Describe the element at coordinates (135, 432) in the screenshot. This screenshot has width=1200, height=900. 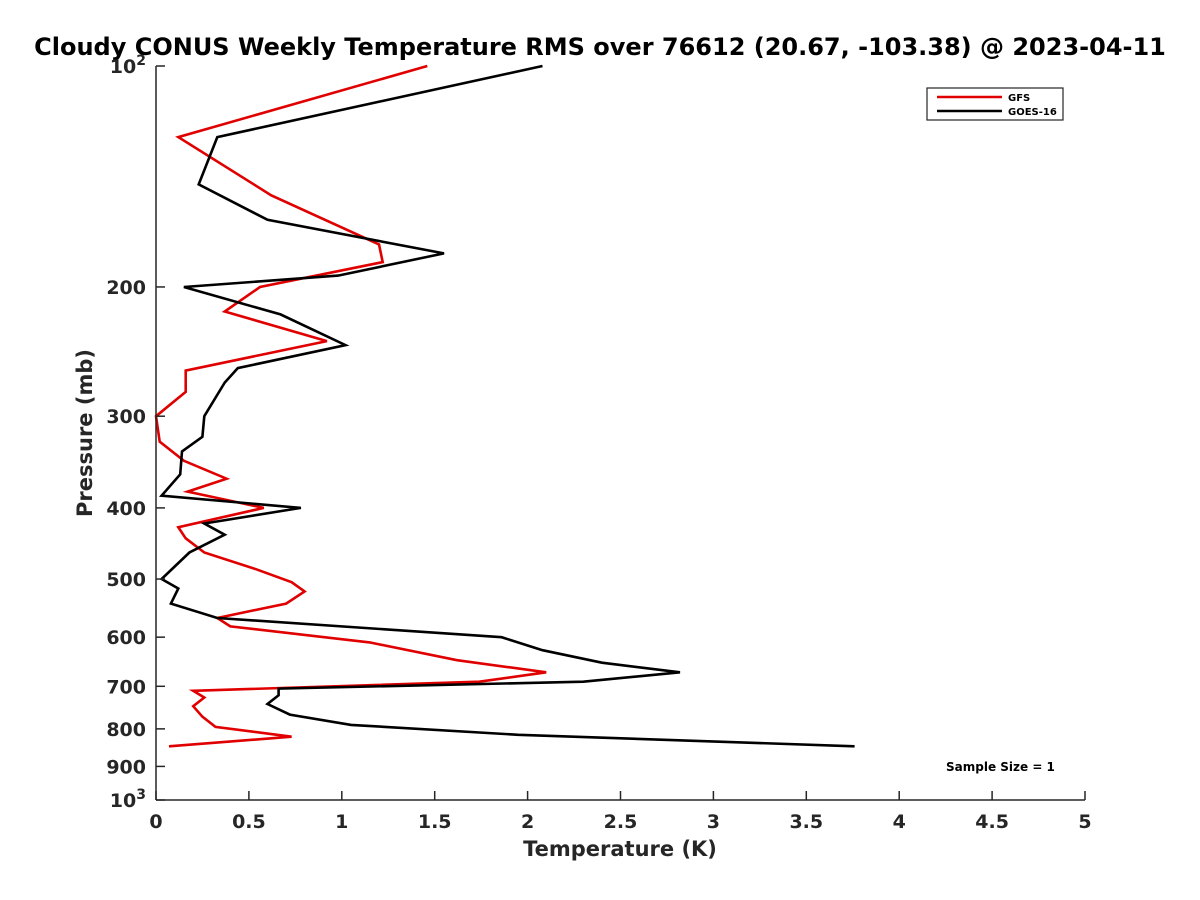
I see `y-axis-ticks: 10² 200 300 400 500 600 700 800 900 10³` at that location.